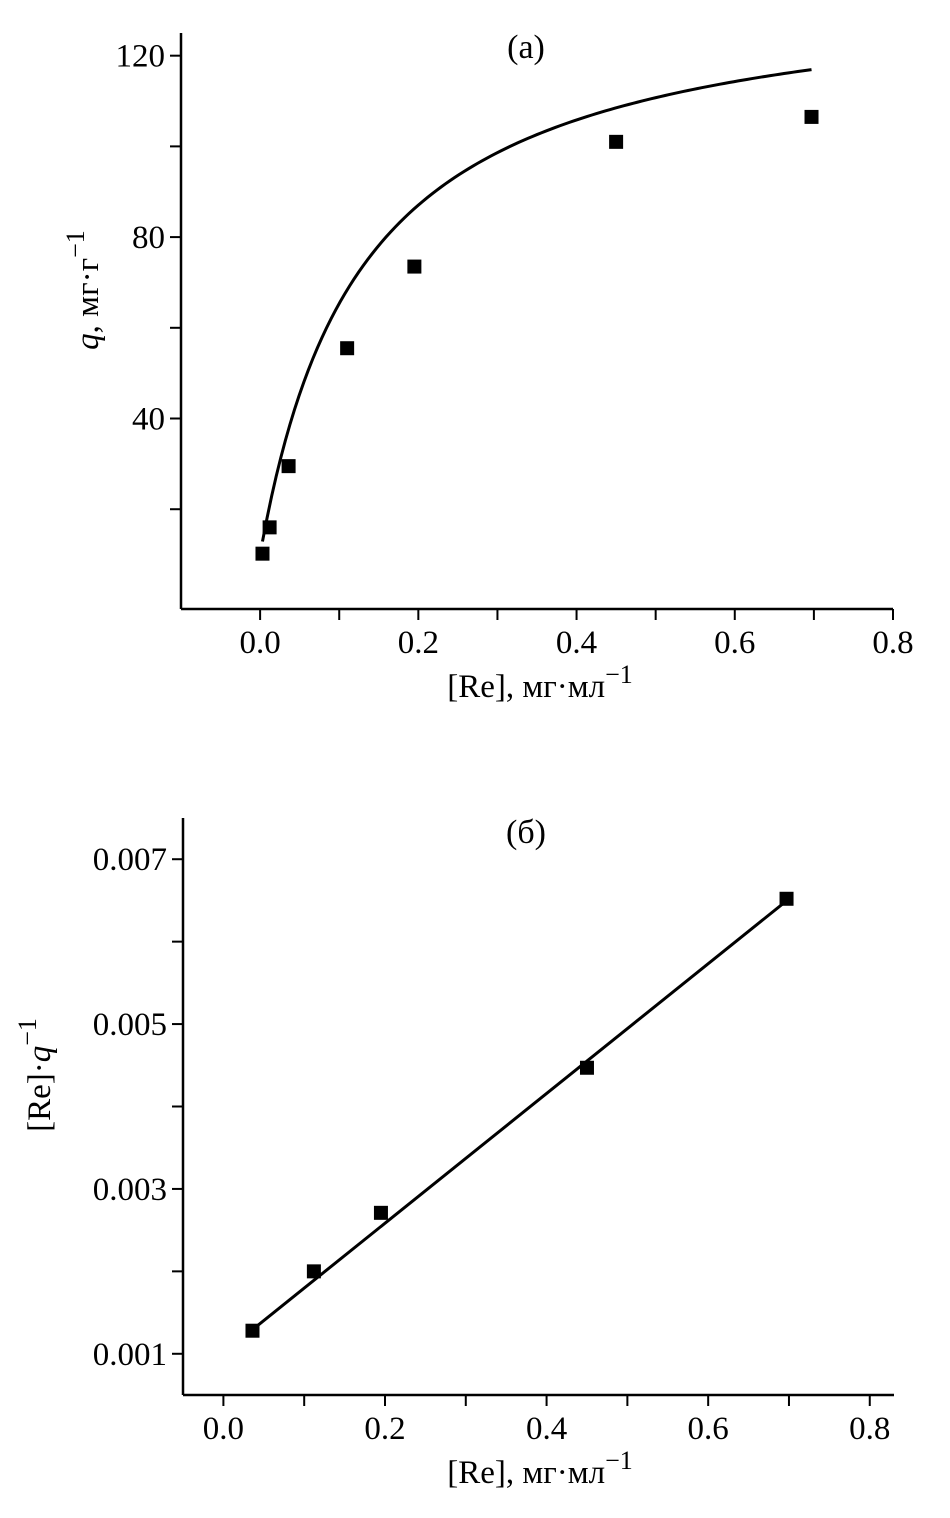  What do you see at coordinates (27, 1032) in the screenshot?
I see `chart-b-ylabel-sup: −1` at bounding box center [27, 1032].